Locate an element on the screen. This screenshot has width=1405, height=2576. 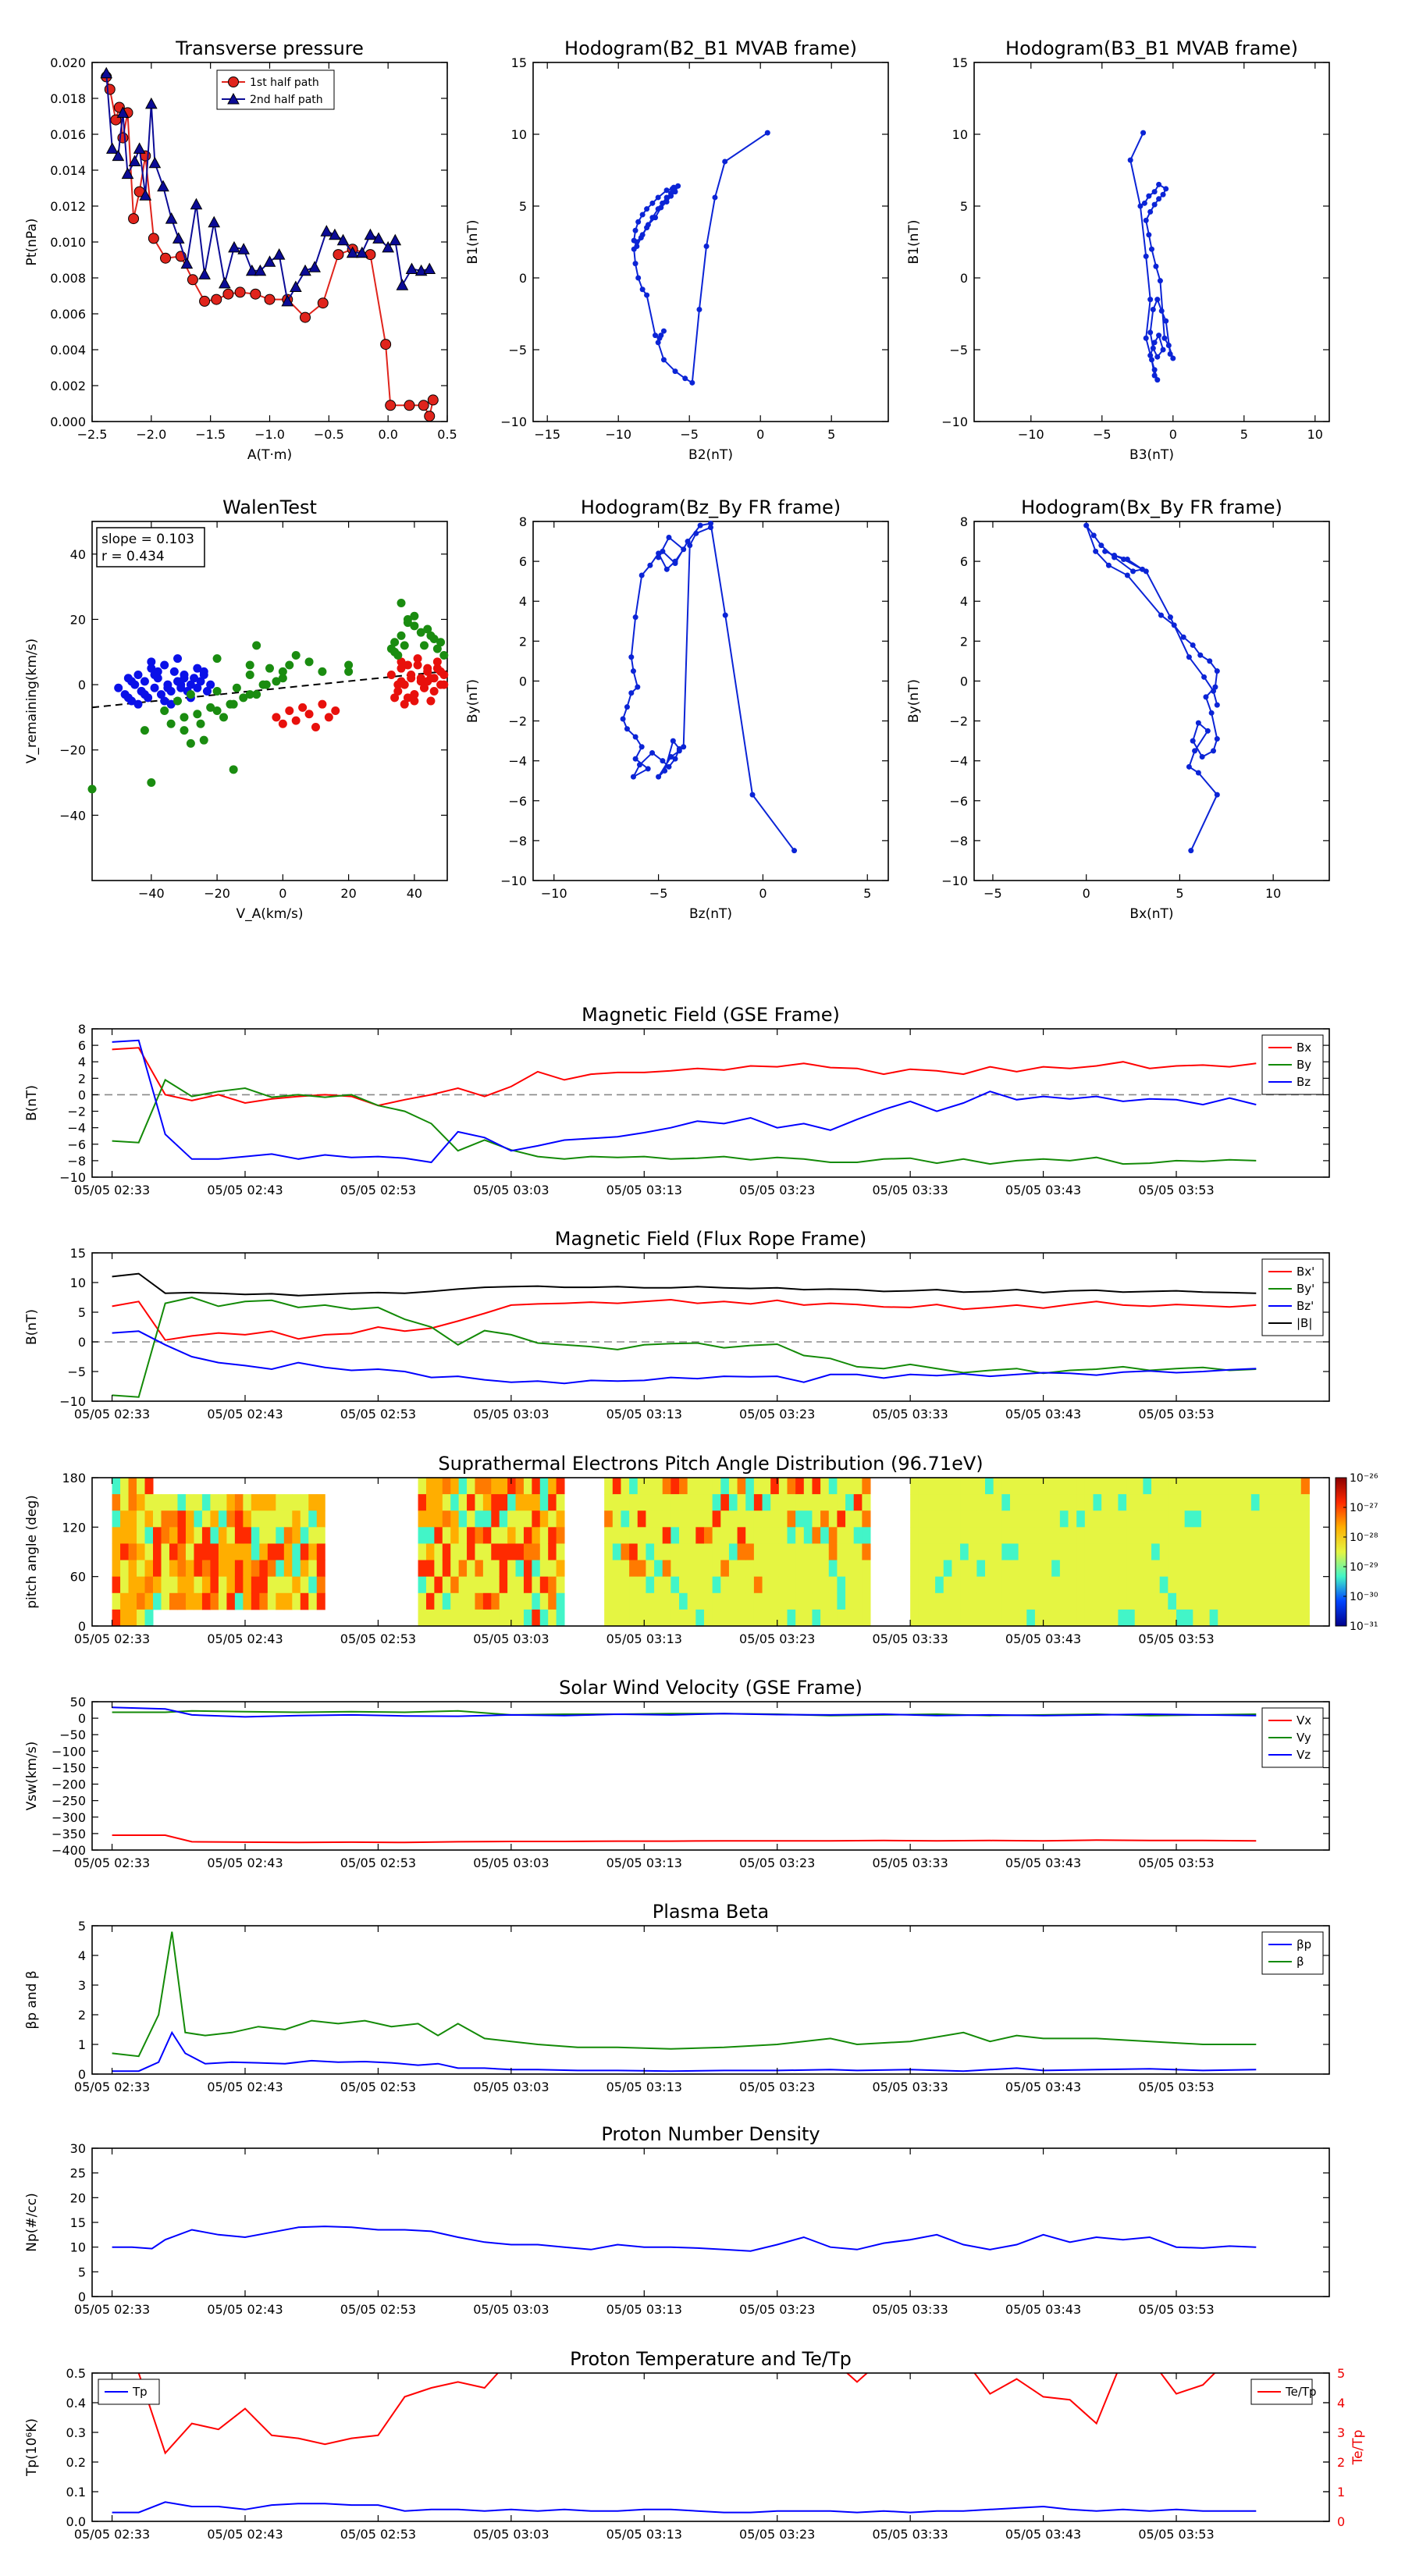
x-tick-label: 0.0 is located at coordinates (388, 434).